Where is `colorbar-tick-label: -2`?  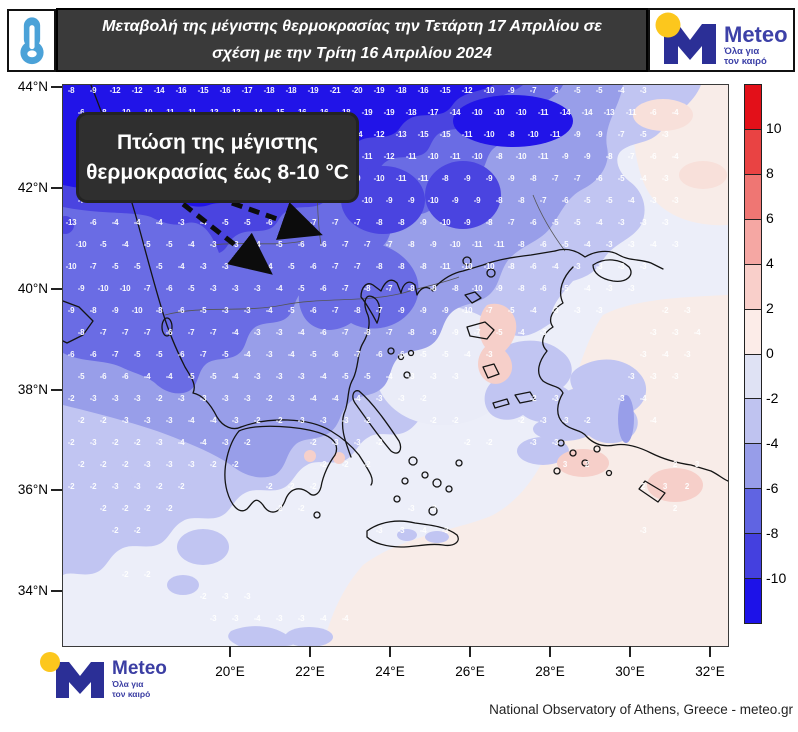 colorbar-tick-label: -2 is located at coordinates (772, 398).